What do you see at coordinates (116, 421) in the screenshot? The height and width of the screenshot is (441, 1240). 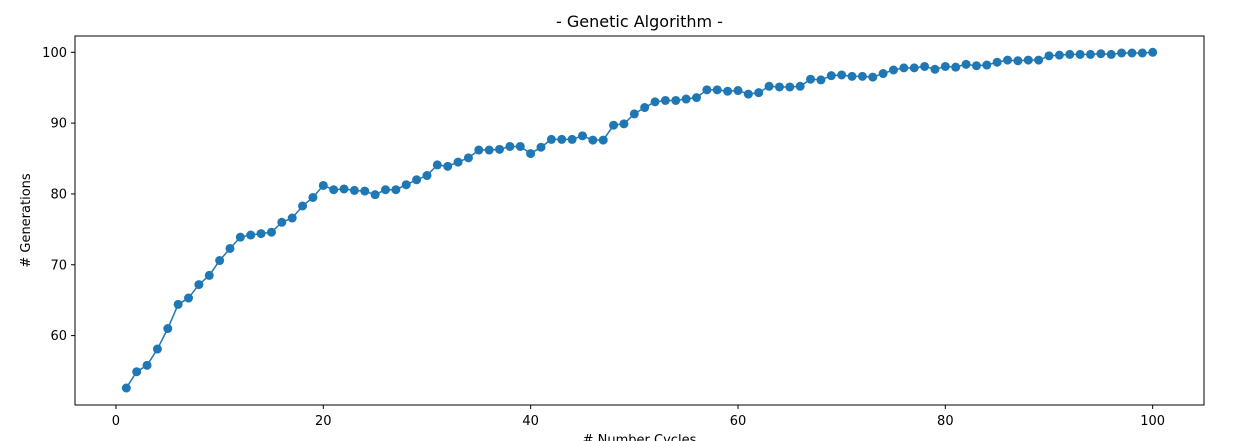 I see `x-tick-label: 0` at bounding box center [116, 421].